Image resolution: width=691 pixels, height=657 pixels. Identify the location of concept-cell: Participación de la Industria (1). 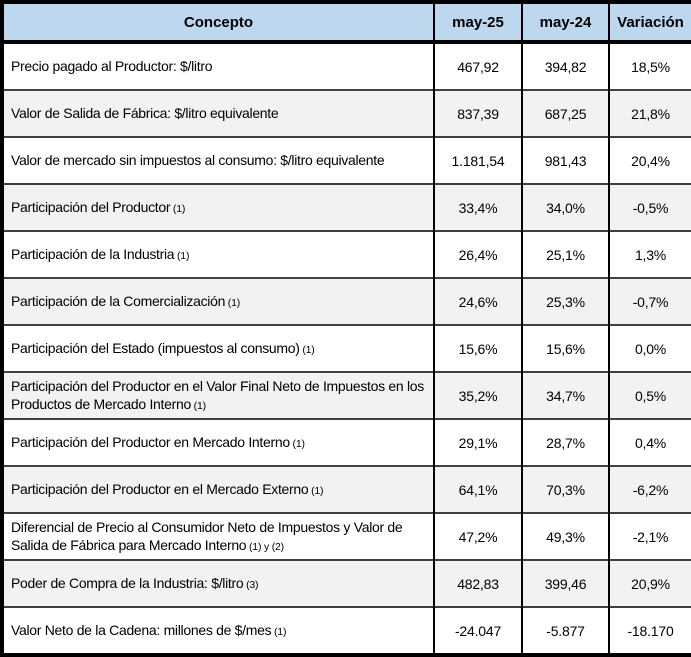
(218, 254).